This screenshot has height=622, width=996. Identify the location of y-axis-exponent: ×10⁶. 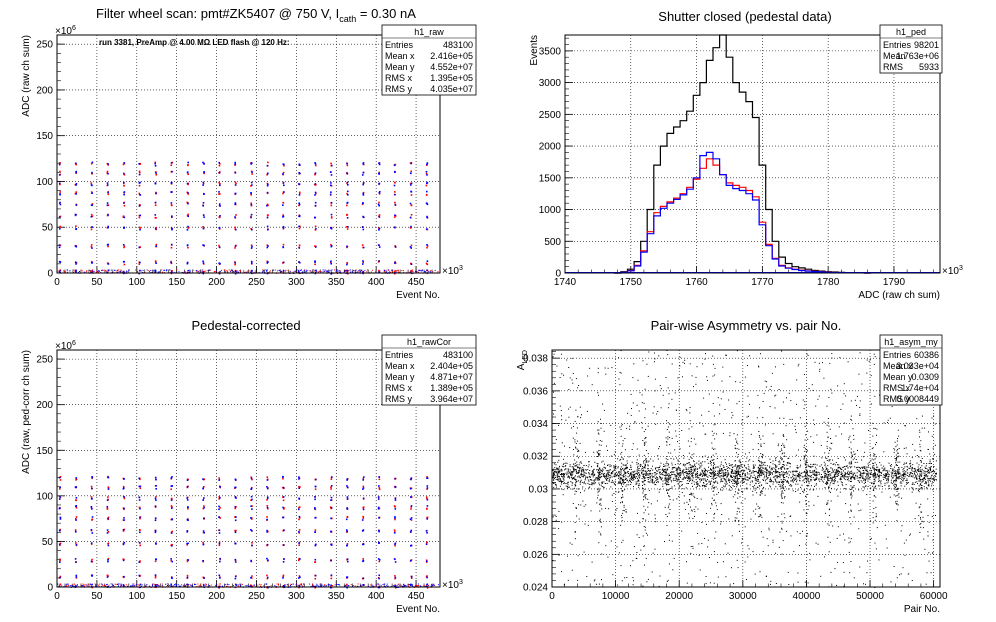
(65, 346).